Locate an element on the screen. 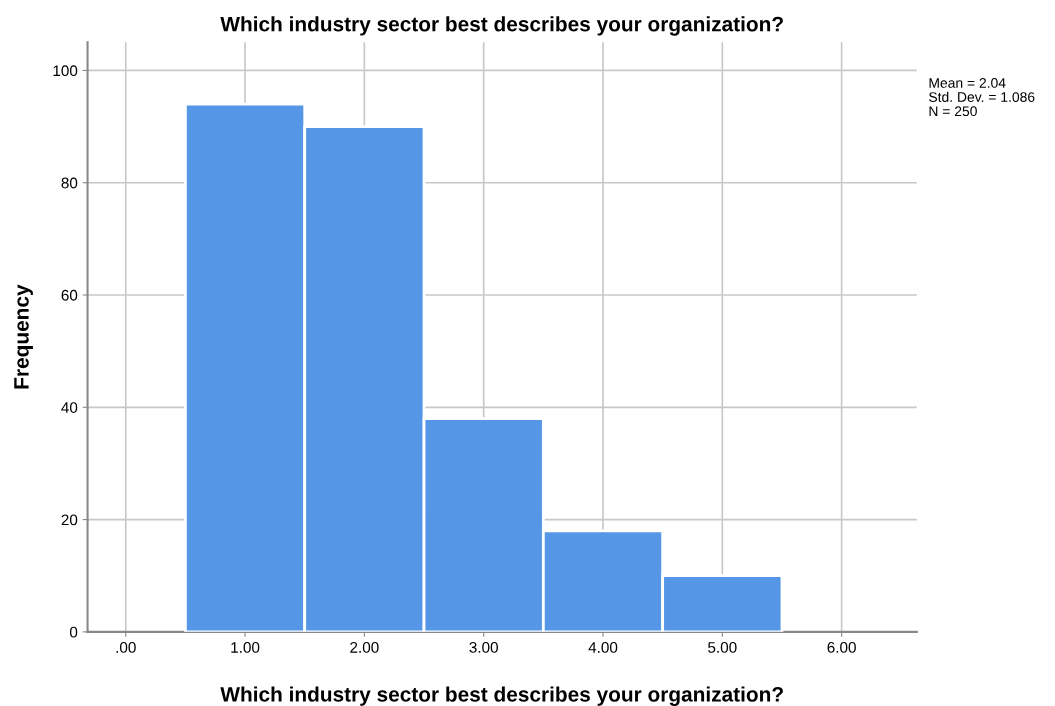 The image size is (1055, 706). x-tick-label: .00 is located at coordinates (126, 647).